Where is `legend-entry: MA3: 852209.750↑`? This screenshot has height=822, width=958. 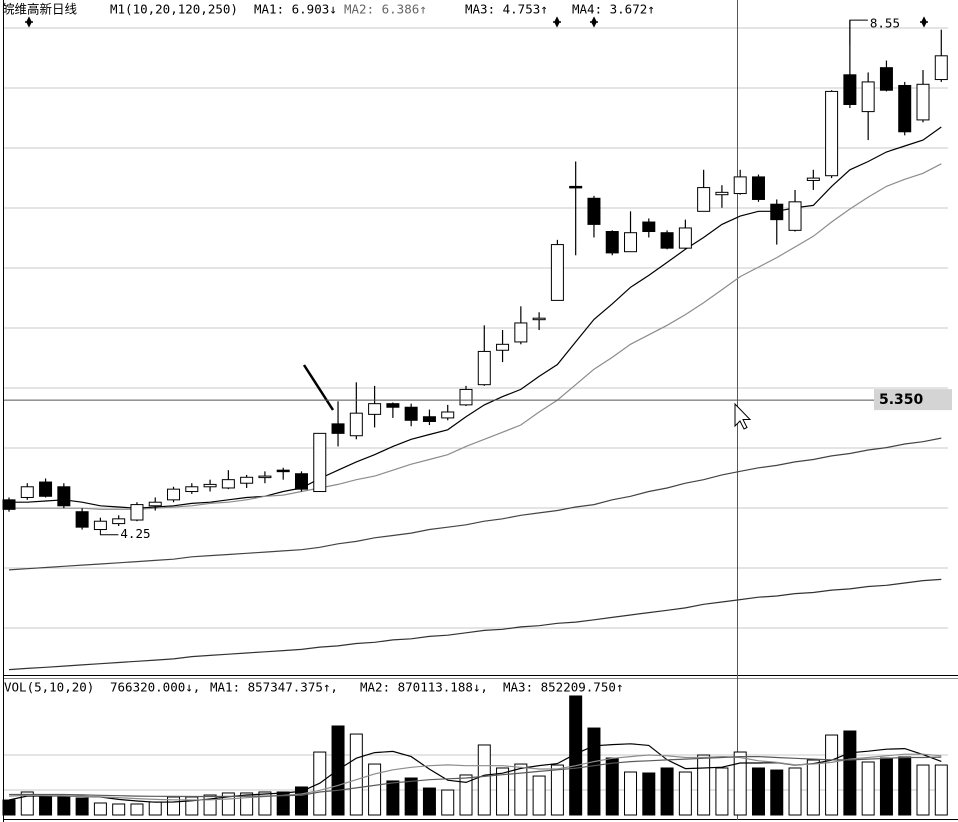 legend-entry: MA3: 852209.750↑ is located at coordinates (563, 687).